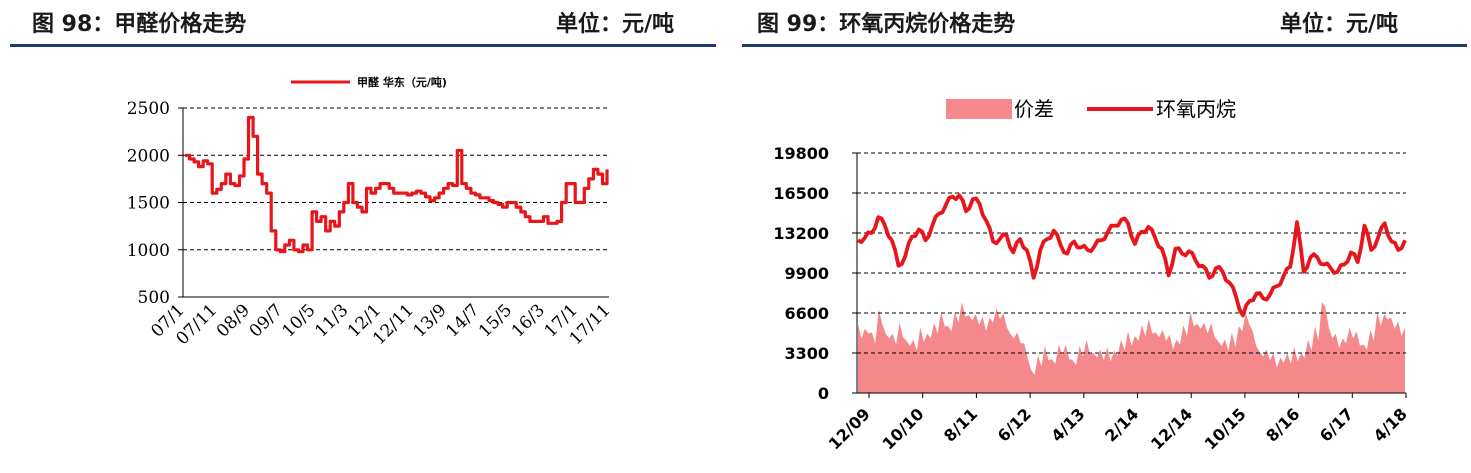 The image size is (1471, 473). I want to click on left-x-tick: 14/7, so click(462, 320).